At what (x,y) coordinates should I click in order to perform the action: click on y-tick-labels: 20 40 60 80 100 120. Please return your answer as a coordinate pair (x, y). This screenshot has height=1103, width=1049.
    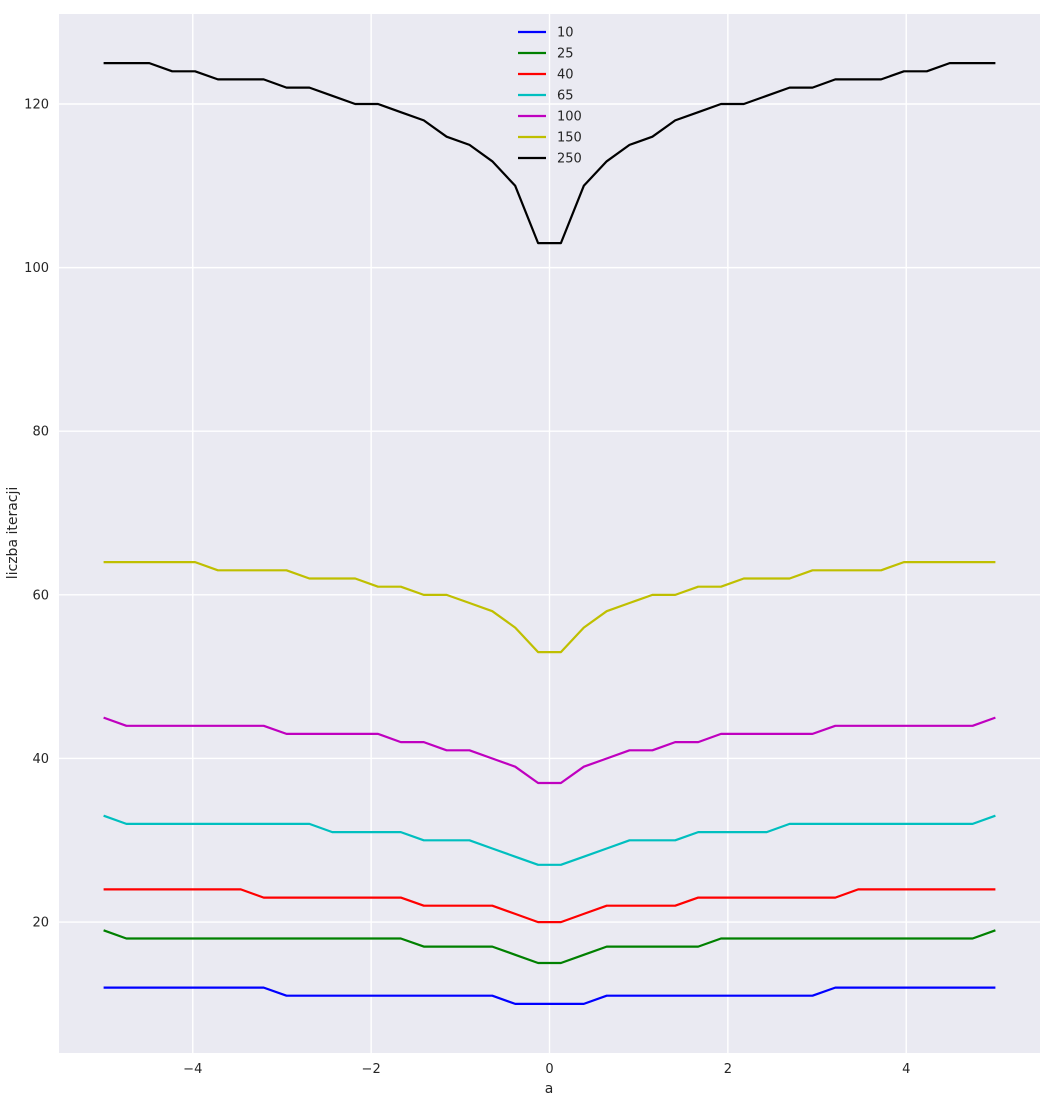
    Looking at the image, I should click on (36, 513).